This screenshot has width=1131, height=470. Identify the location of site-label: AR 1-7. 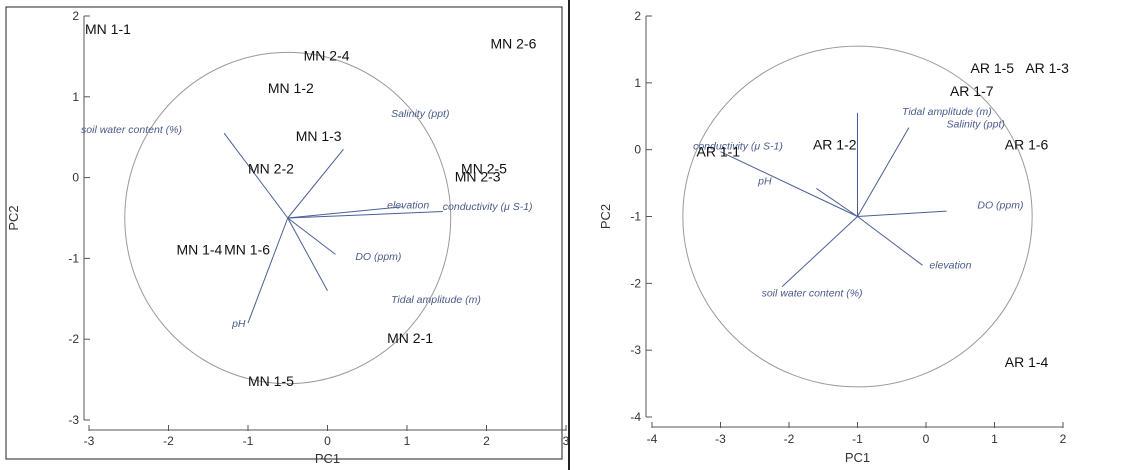
(972, 91).